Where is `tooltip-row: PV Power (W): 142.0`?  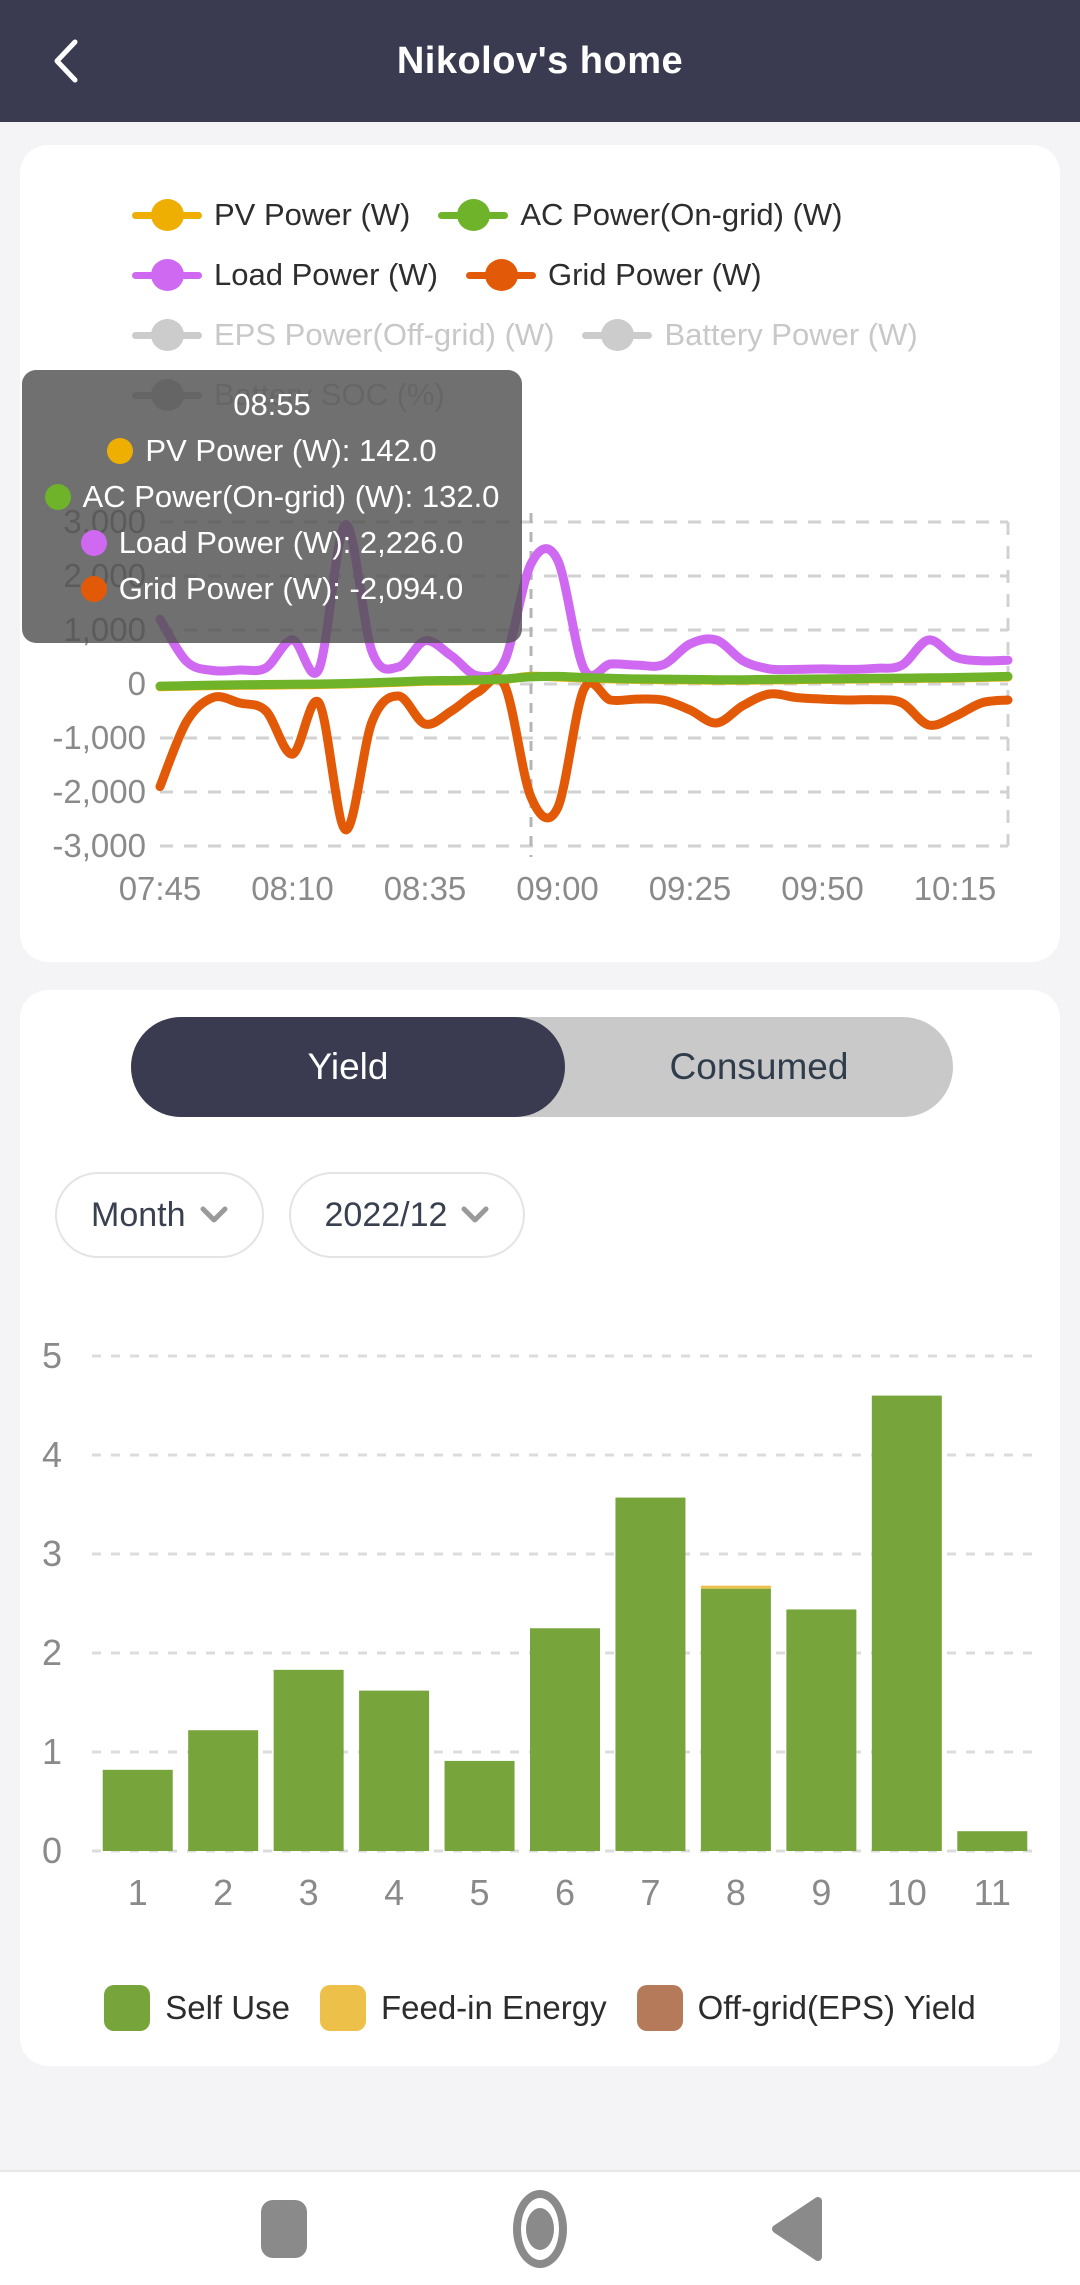 tooltip-row: PV Power (W): 142.0 is located at coordinates (272, 451).